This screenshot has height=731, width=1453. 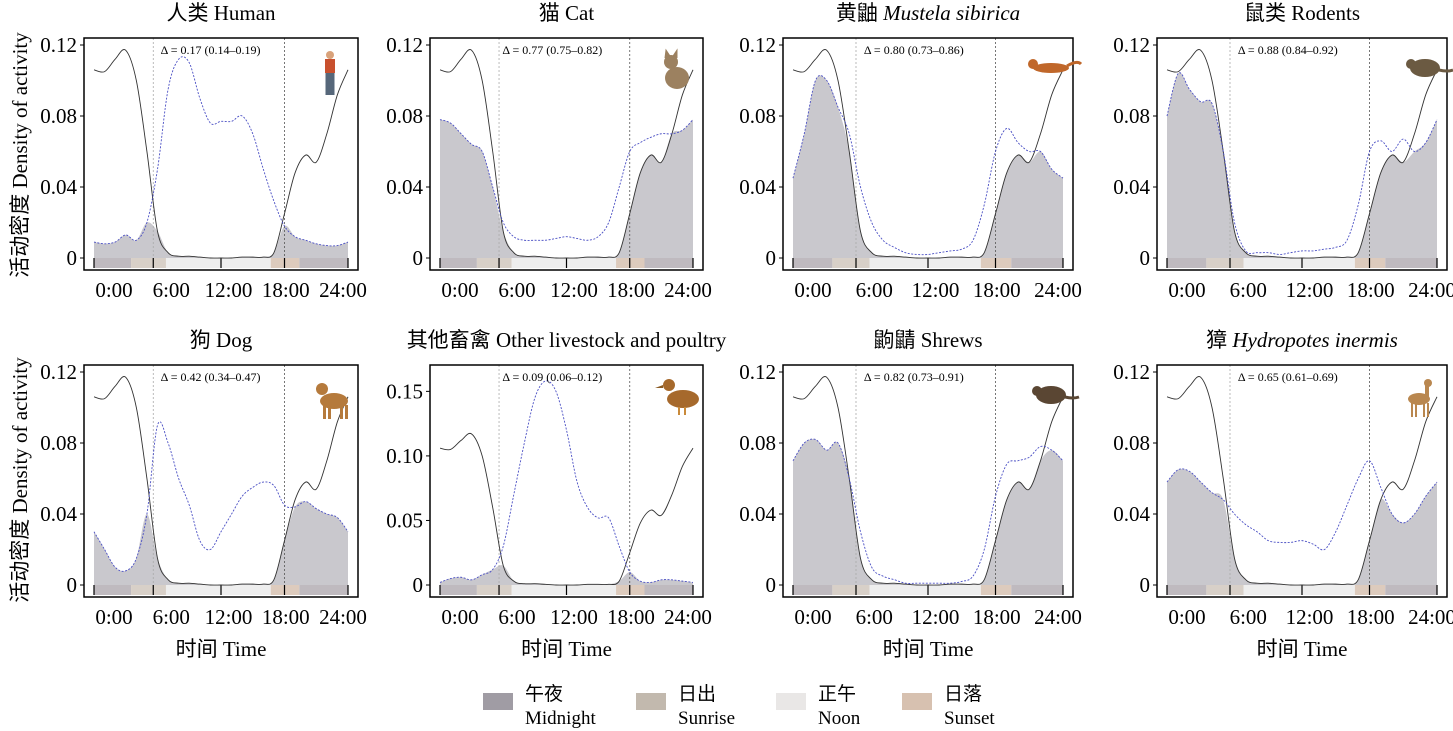 I want to click on title-zh: 獐, so click(x=1216, y=340).